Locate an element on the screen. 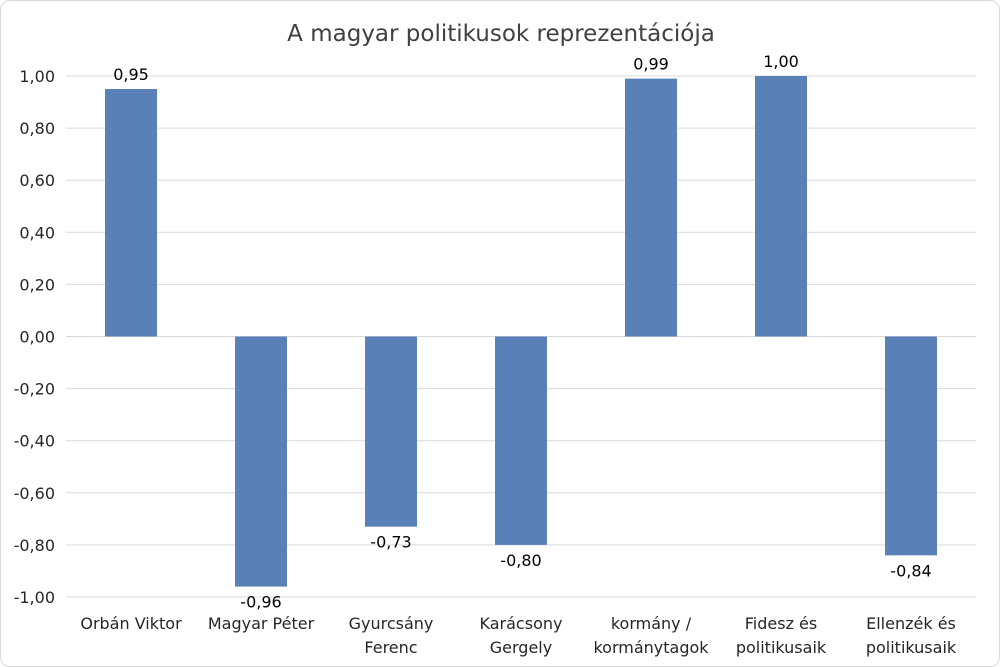 The width and height of the screenshot is (1000, 667). data-label: 0,95 is located at coordinates (131, 74).